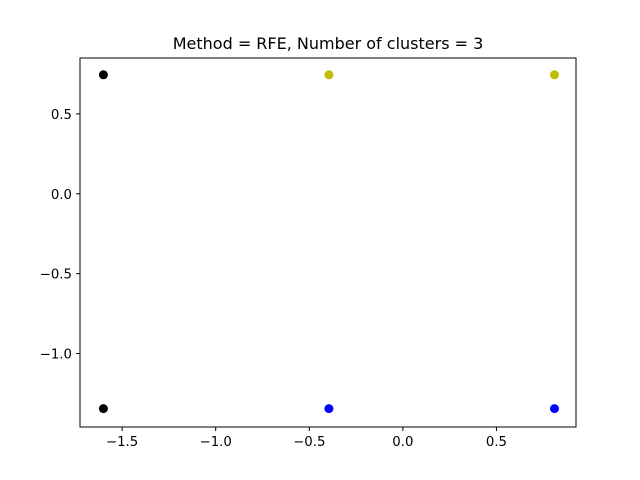 The width and height of the screenshot is (640, 480). What do you see at coordinates (61, 195) in the screenshot?
I see `y-tick-label: 0.0` at bounding box center [61, 195].